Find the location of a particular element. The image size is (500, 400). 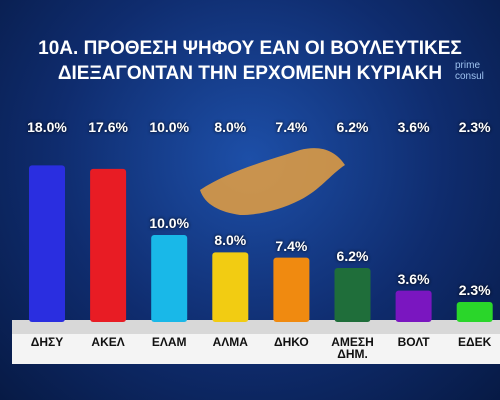

category-label: ΕΔΕΚ is located at coordinates (475, 342).